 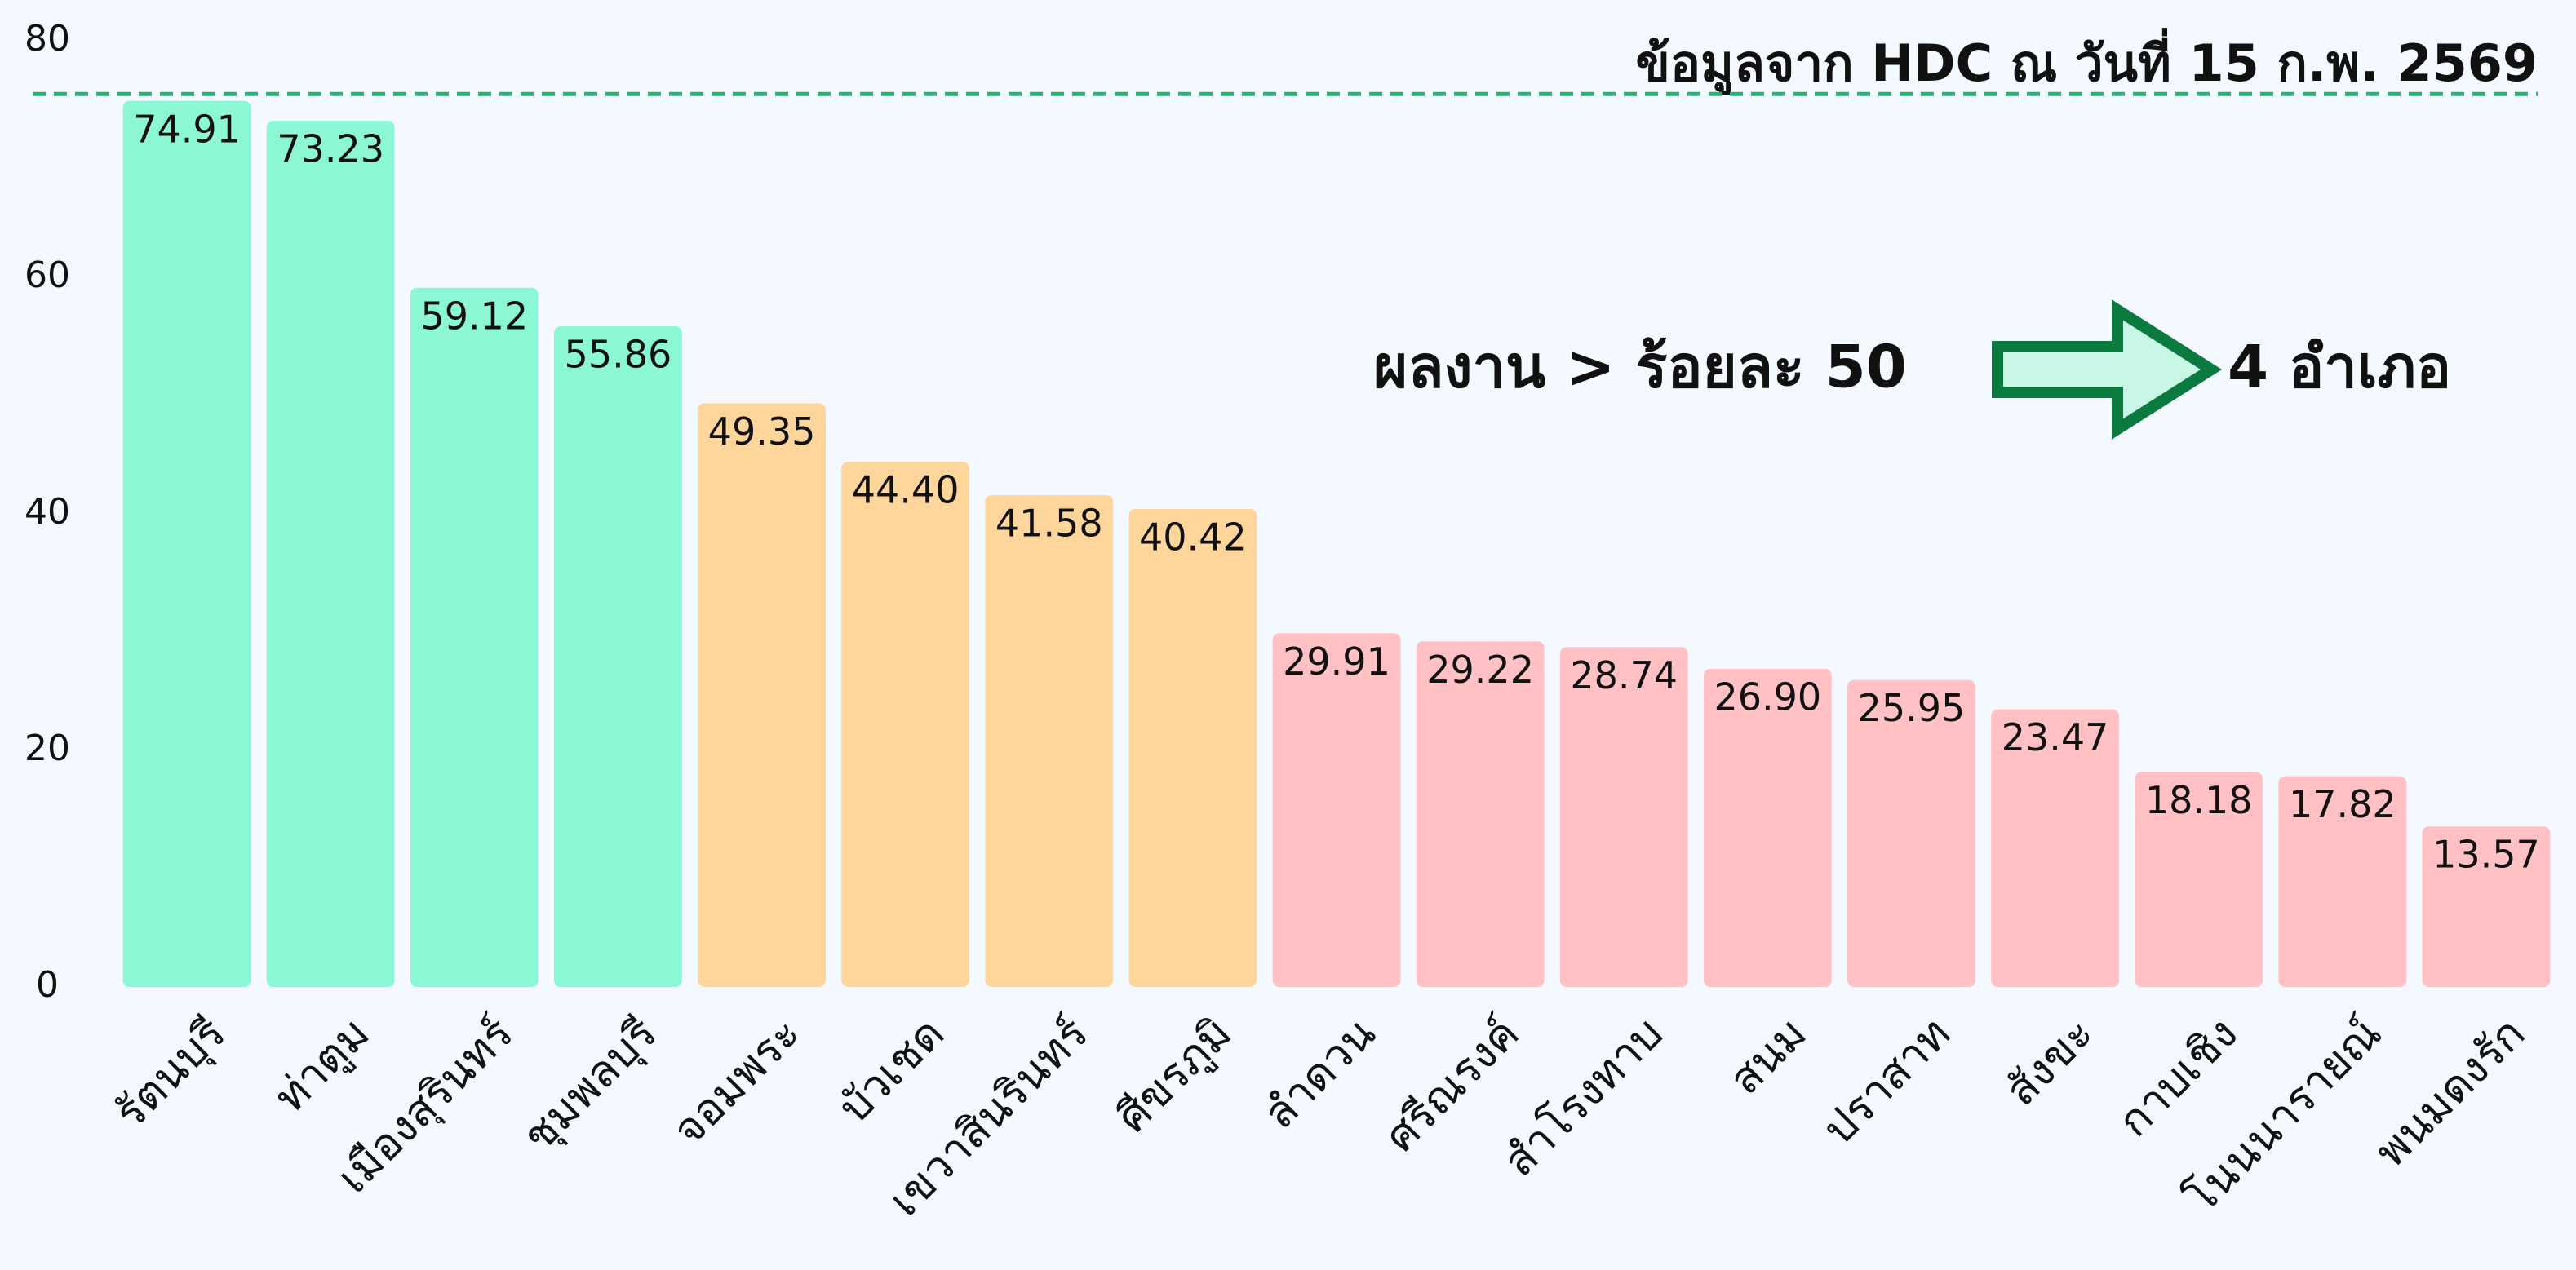 I want to click on y-tick-label: 60, so click(x=47, y=275).